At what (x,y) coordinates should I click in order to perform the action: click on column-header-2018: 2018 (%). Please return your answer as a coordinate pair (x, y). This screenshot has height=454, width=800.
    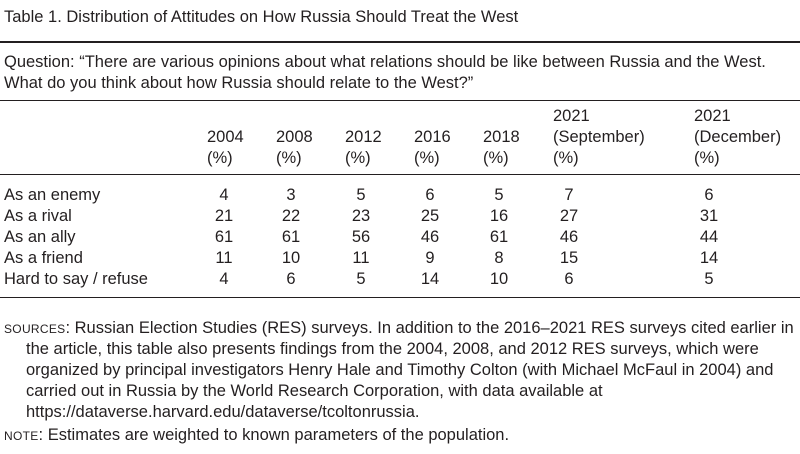
    Looking at the image, I should click on (501, 137).